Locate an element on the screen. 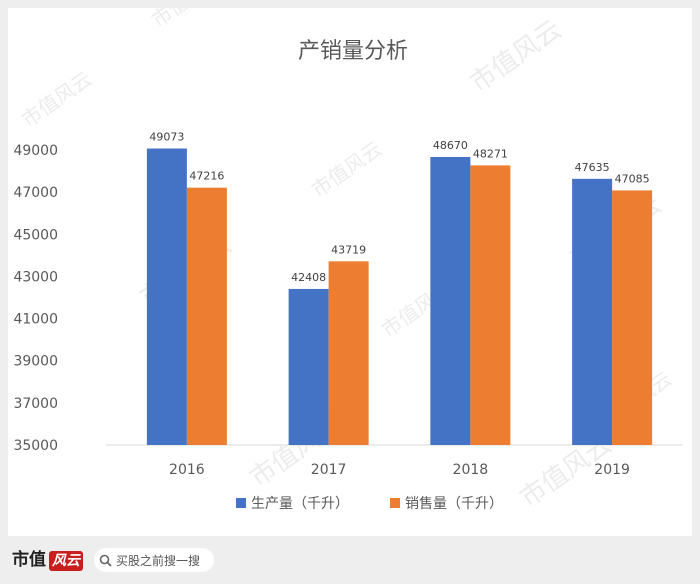  data-label: 47216 is located at coordinates (206, 176).